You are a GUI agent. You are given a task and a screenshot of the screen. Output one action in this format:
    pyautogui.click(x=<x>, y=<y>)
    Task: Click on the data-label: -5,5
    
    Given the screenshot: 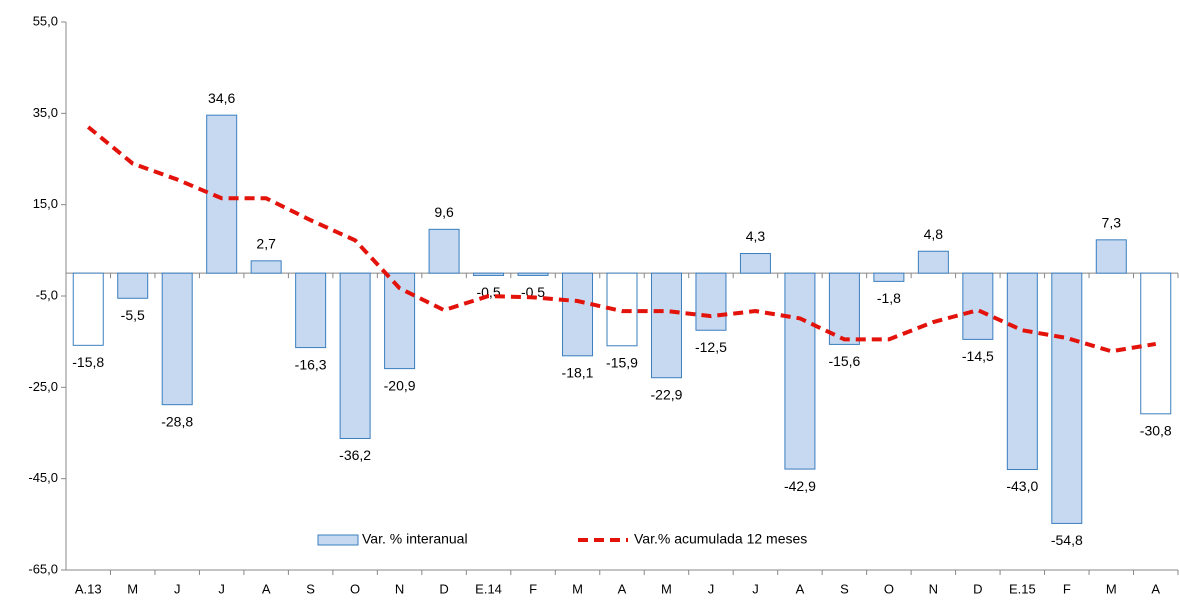 What is the action you would take?
    pyautogui.click(x=133, y=315)
    